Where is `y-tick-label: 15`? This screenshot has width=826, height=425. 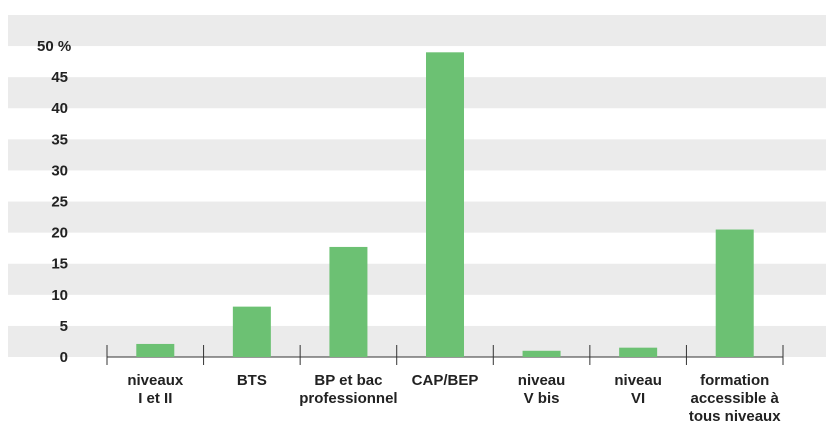
y-tick-label: 15 is located at coordinates (59, 264).